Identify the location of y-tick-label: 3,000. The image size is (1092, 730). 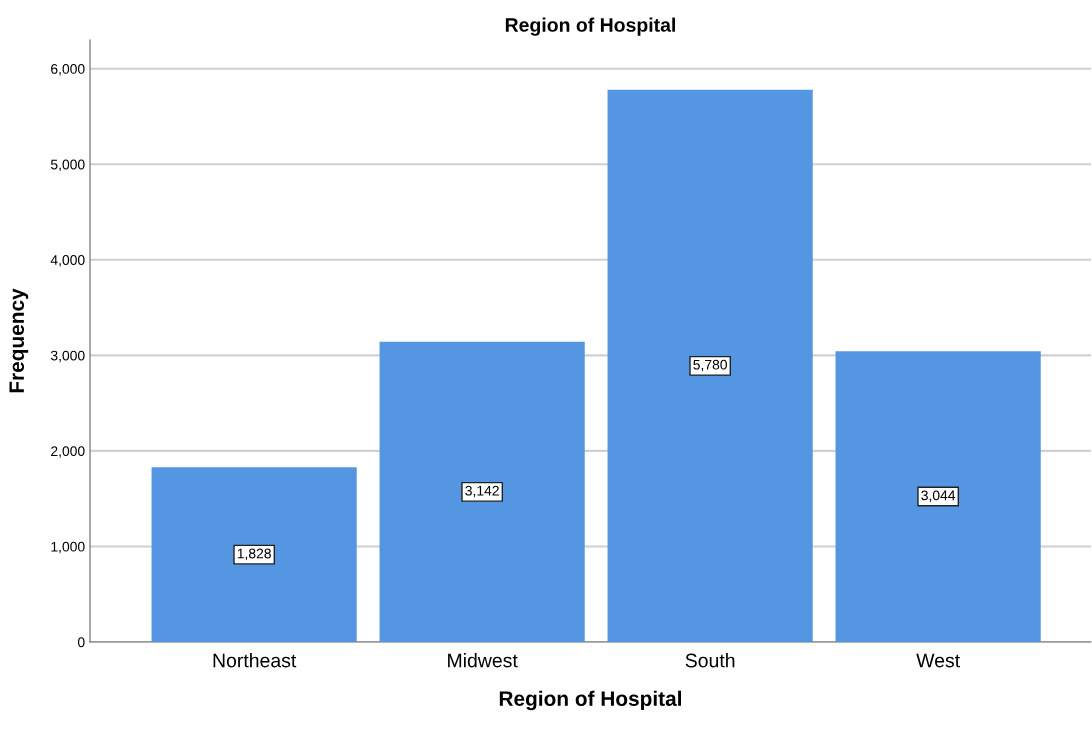
(67, 356).